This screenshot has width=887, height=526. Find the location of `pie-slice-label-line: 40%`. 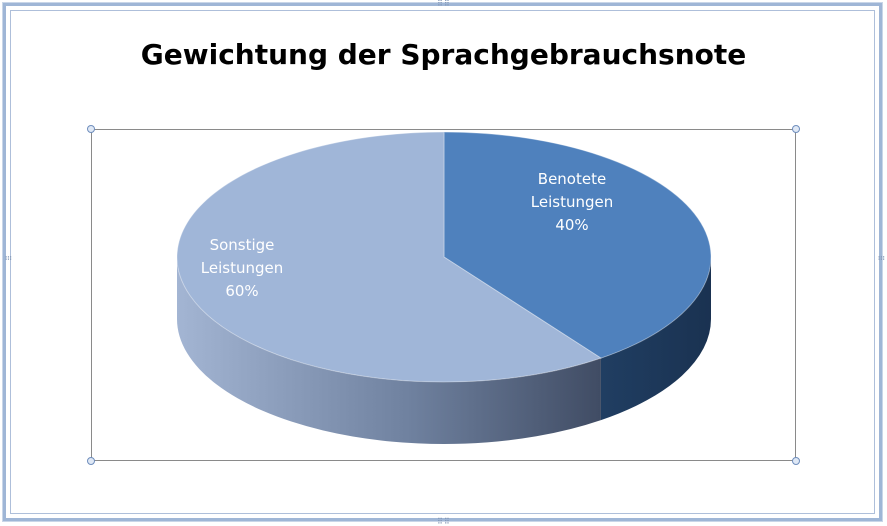

pie-slice-label-line: 40% is located at coordinates (571, 225).